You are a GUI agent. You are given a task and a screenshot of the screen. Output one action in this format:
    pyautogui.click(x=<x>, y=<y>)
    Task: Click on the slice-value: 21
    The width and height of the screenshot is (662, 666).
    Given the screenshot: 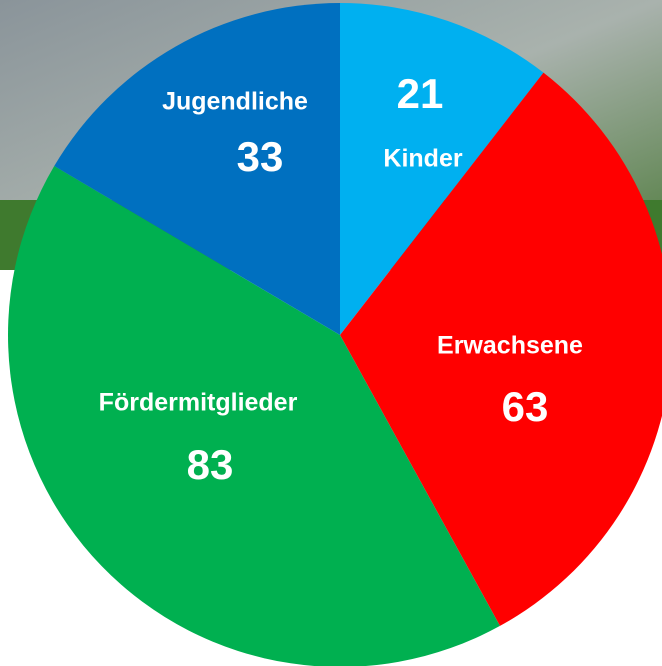 What is the action you would take?
    pyautogui.click(x=420, y=93)
    